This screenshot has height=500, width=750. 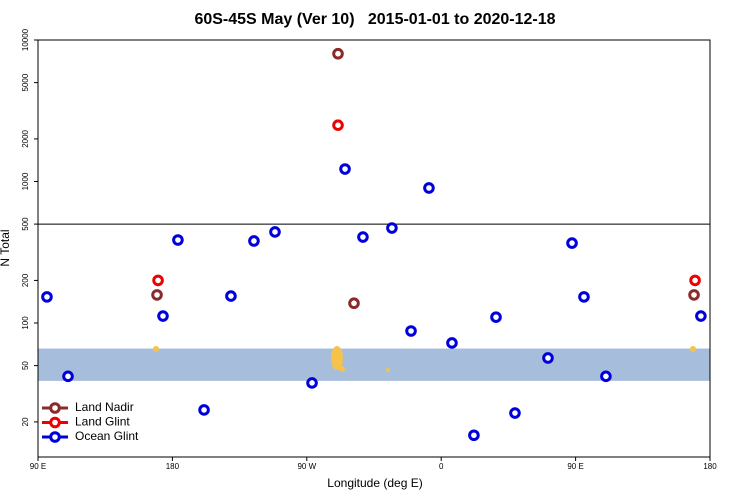 I want to click on y-tick-label: 50, so click(x=25, y=365).